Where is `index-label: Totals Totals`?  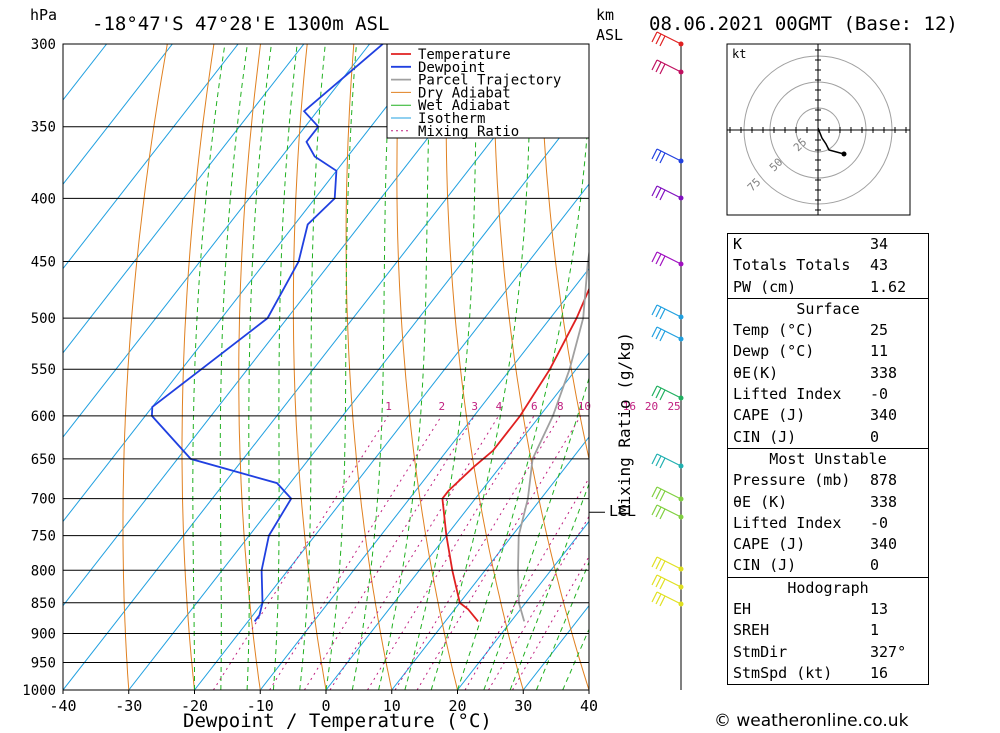
index-label: Totals Totals is located at coordinates (792, 265).